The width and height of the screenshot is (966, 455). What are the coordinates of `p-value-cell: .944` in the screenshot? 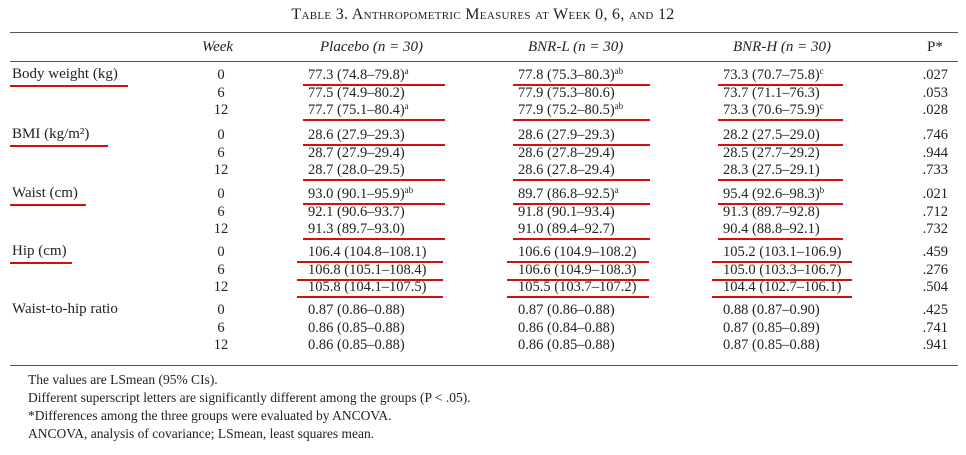 It's located at (935, 152).